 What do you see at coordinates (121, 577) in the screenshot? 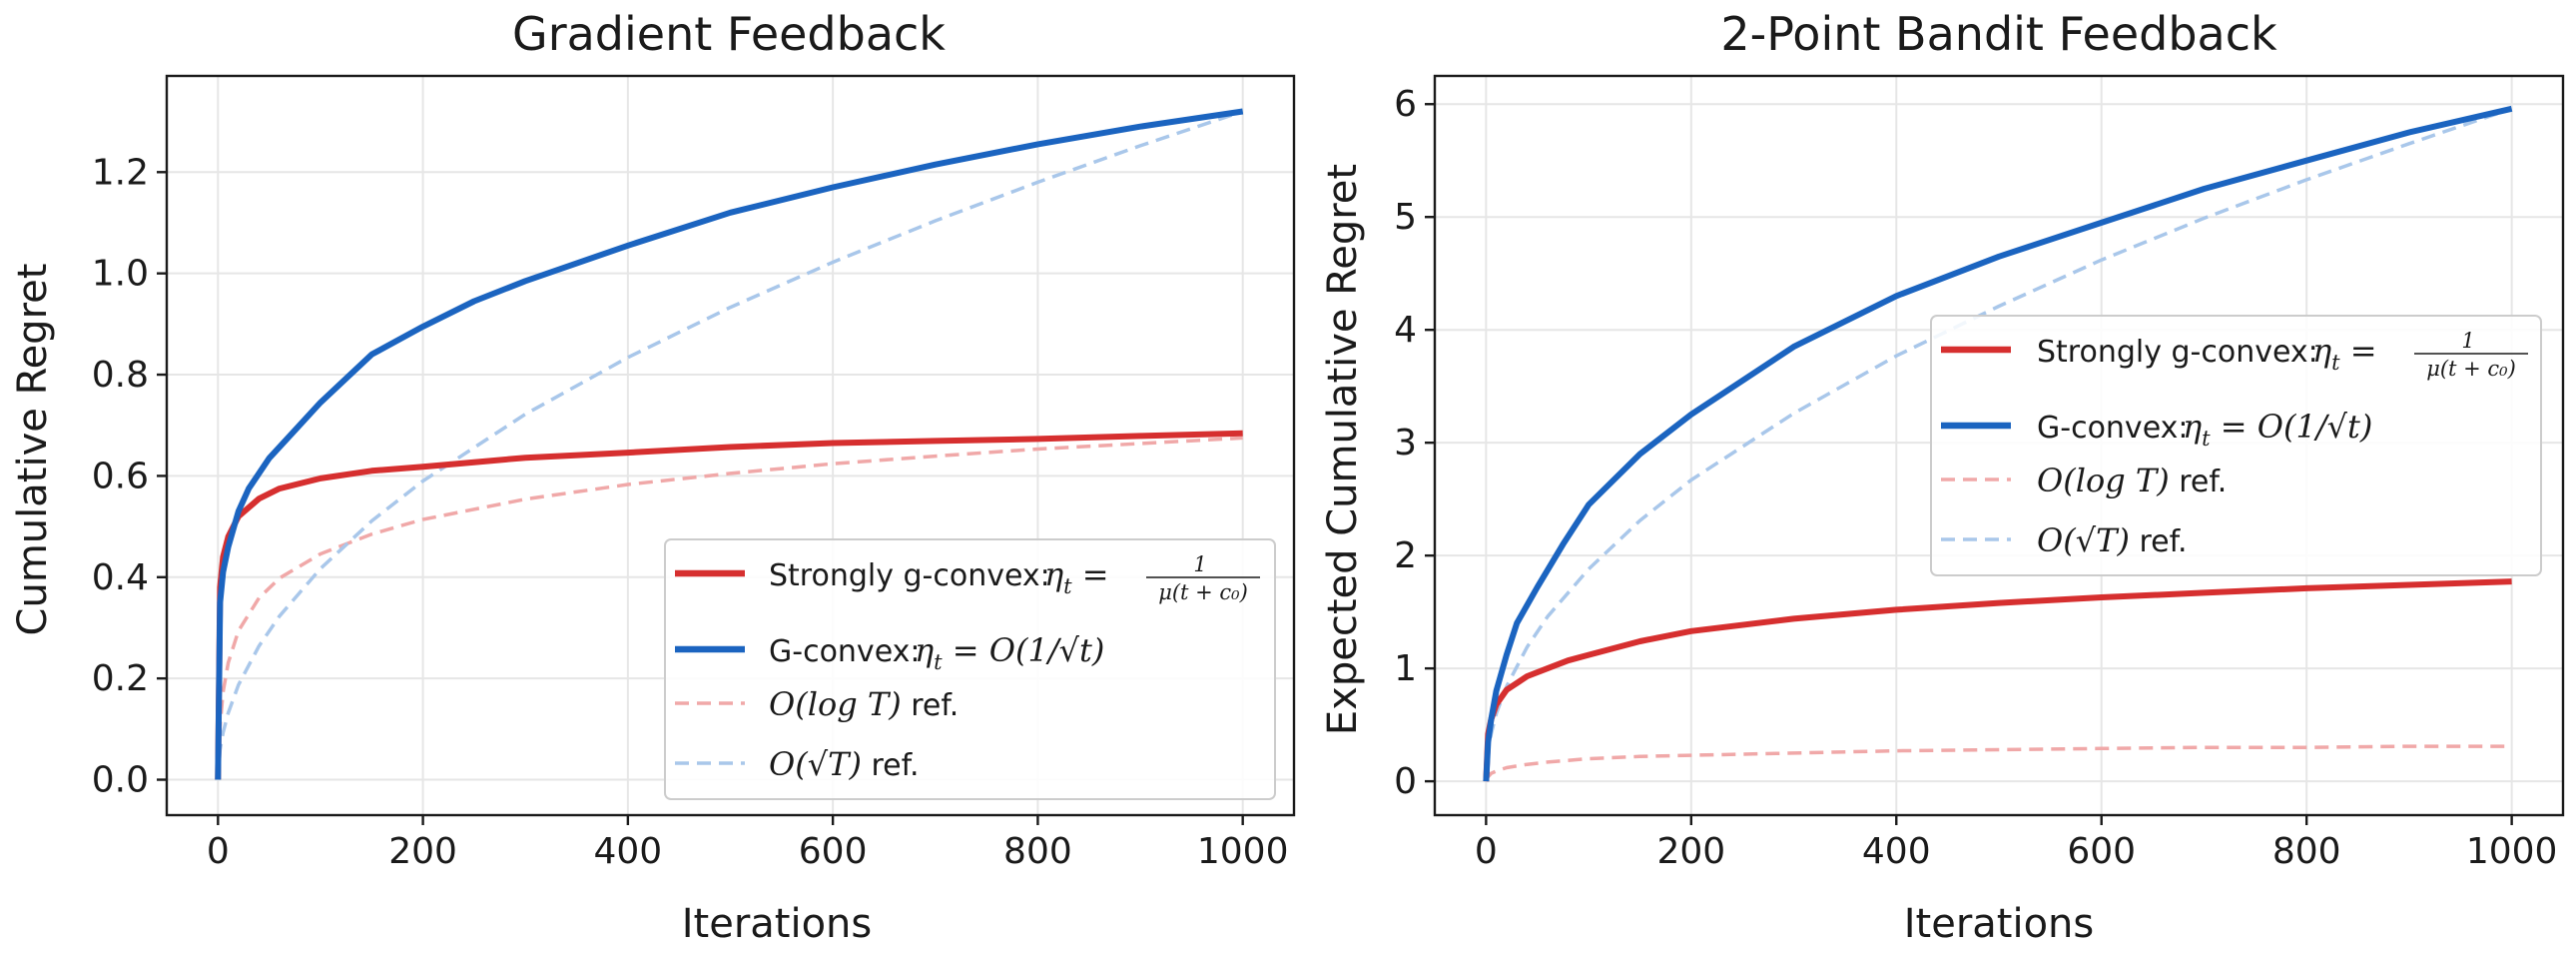
I see `y-tick-label: 0.4` at bounding box center [121, 577].